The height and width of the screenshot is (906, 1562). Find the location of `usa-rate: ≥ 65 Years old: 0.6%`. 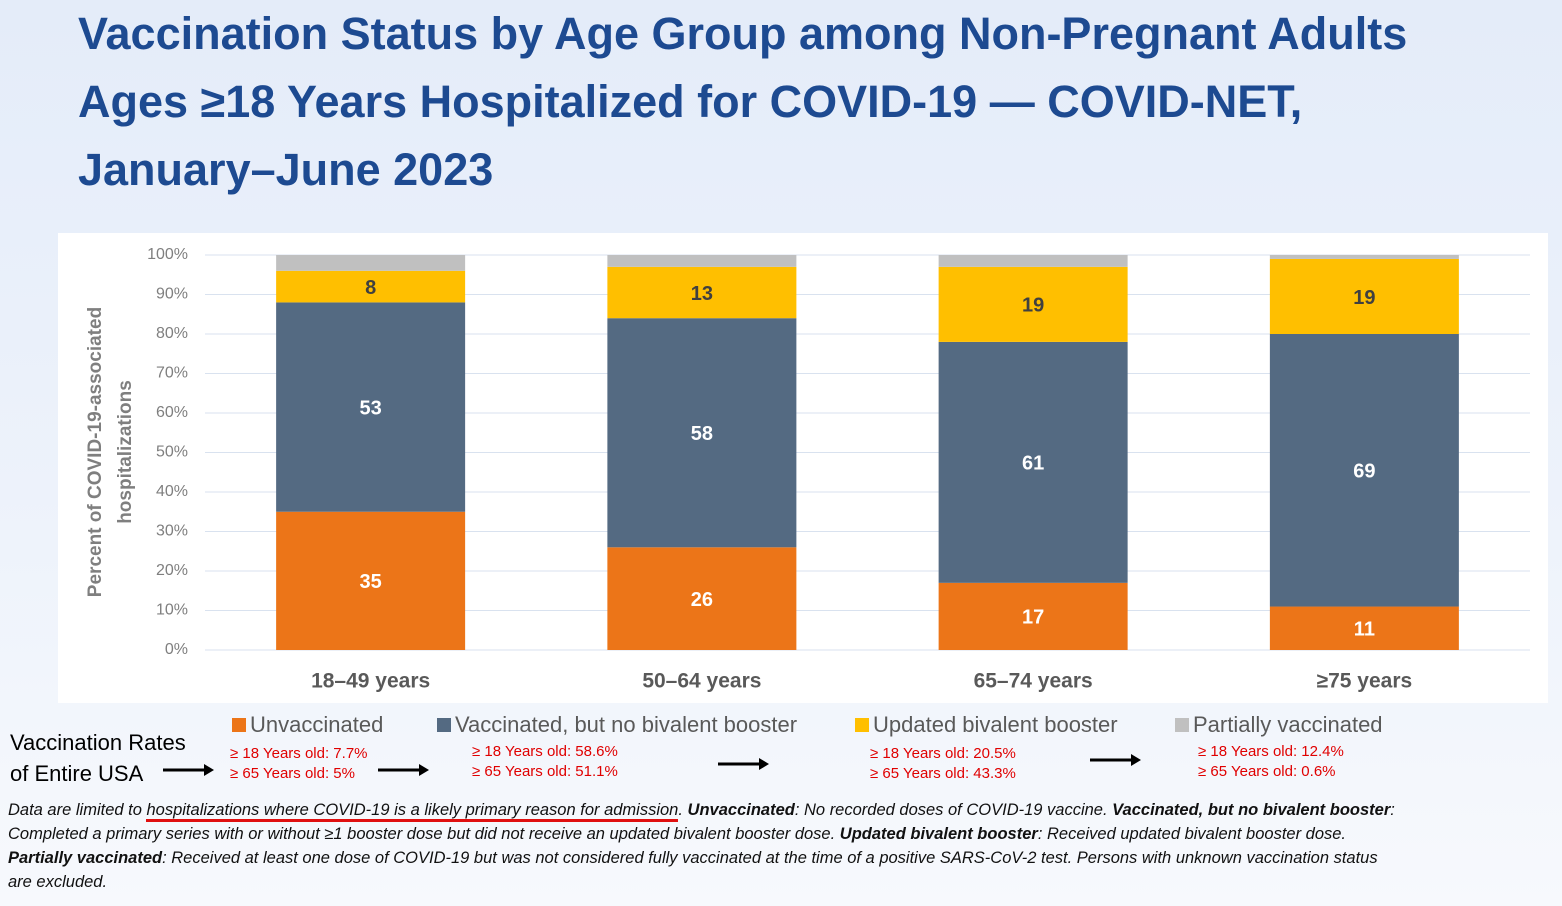

usa-rate: ≥ 65 Years old: 0.6% is located at coordinates (1267, 771).